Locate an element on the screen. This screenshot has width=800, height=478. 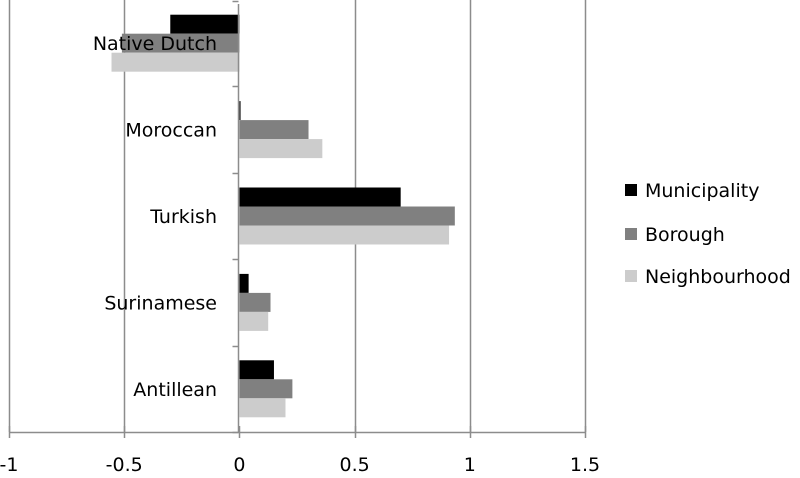
legend-label: Municipality is located at coordinates (702, 191).